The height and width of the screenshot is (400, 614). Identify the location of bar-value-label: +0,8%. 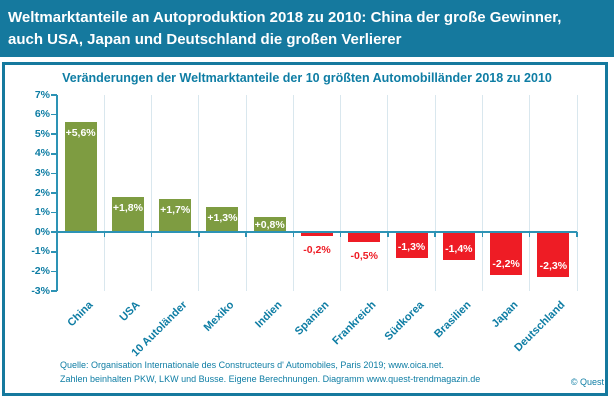
(269, 224).